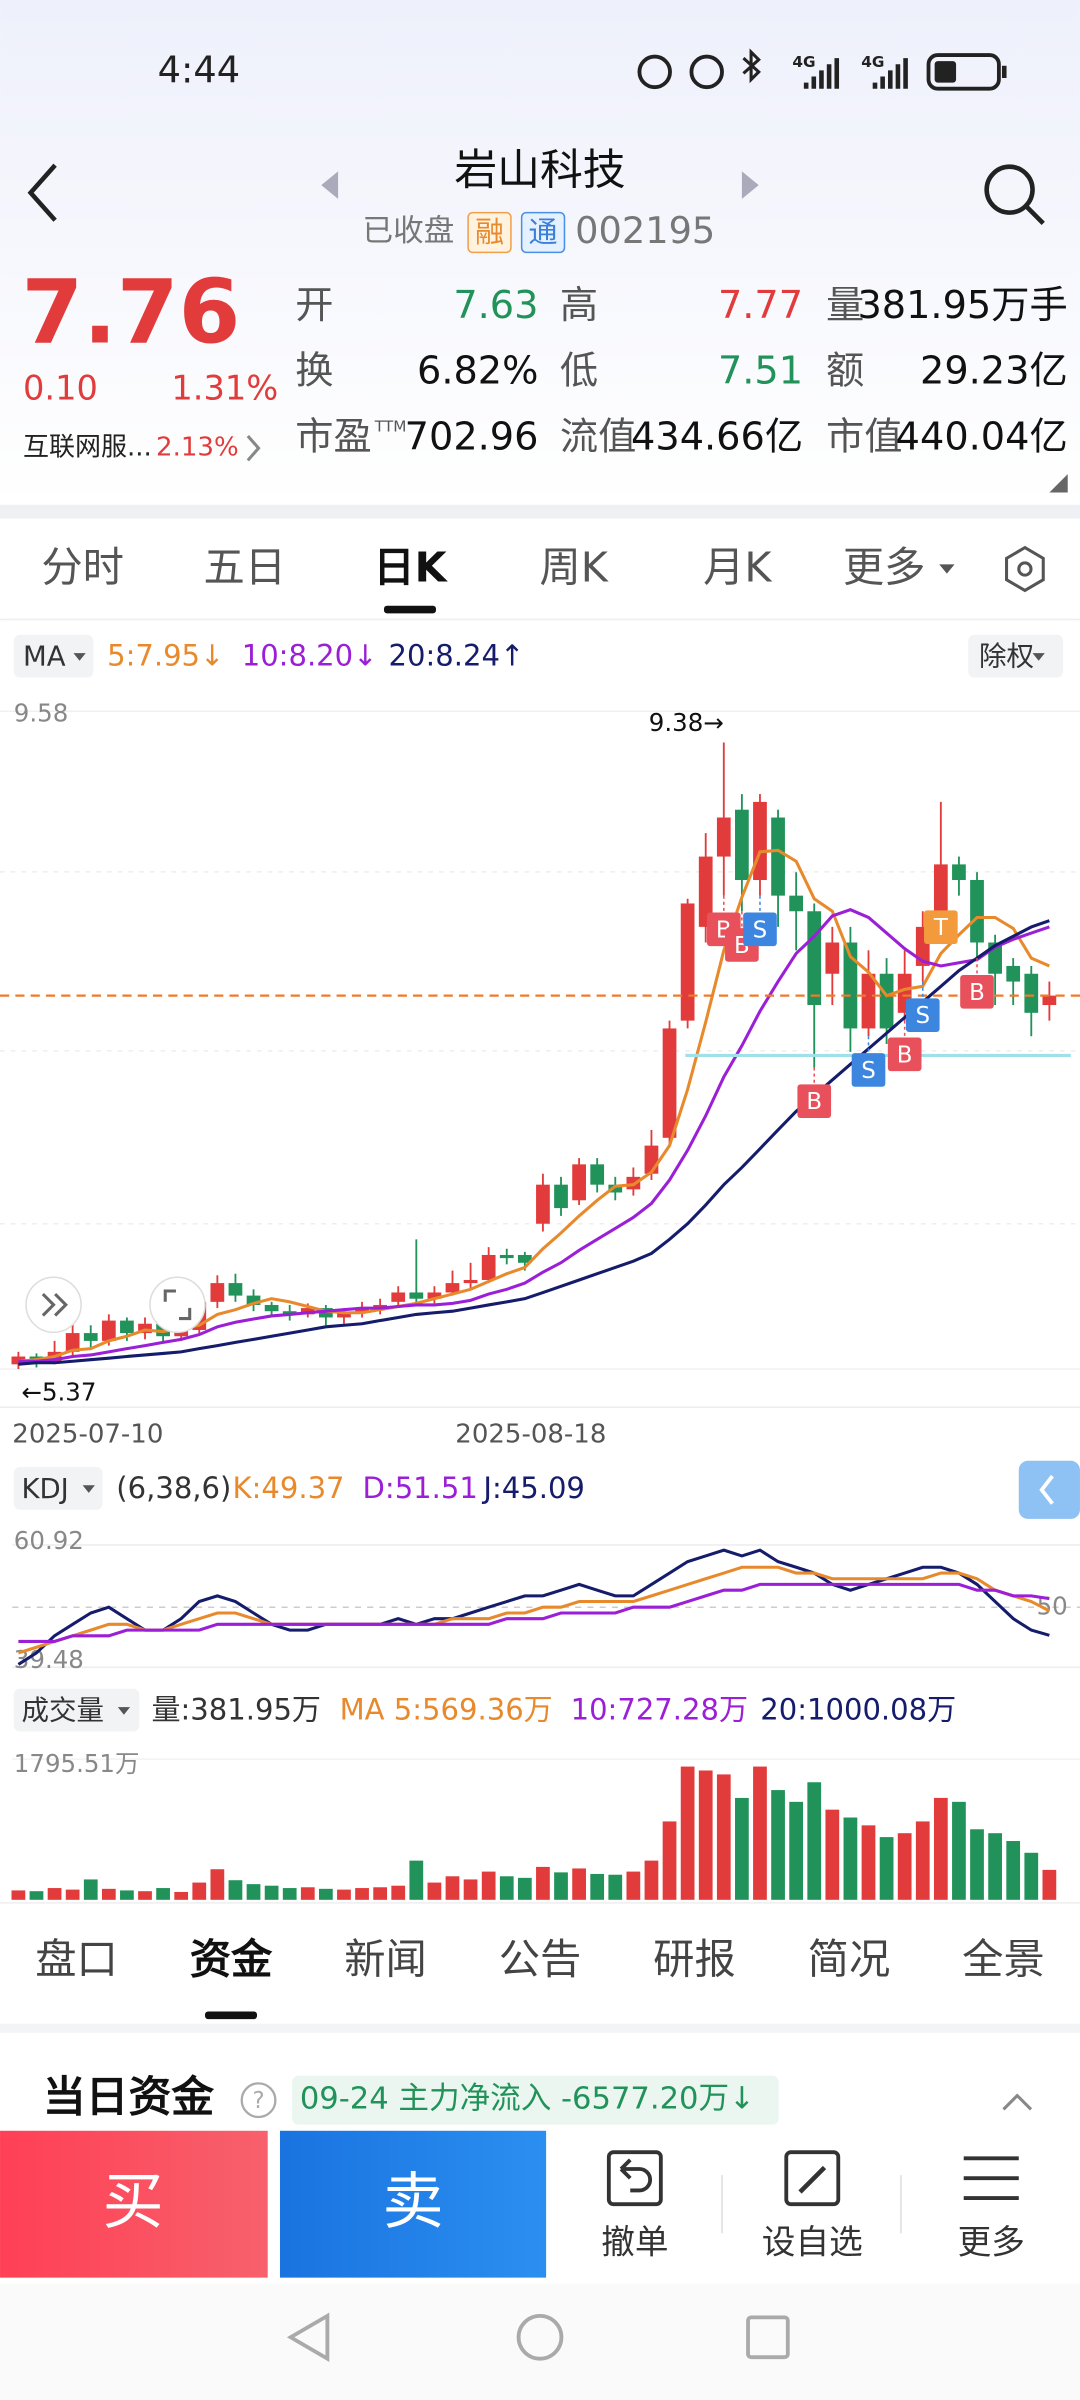 The height and width of the screenshot is (2400, 1080). I want to click on section-tab: 新闻, so click(385, 1960).